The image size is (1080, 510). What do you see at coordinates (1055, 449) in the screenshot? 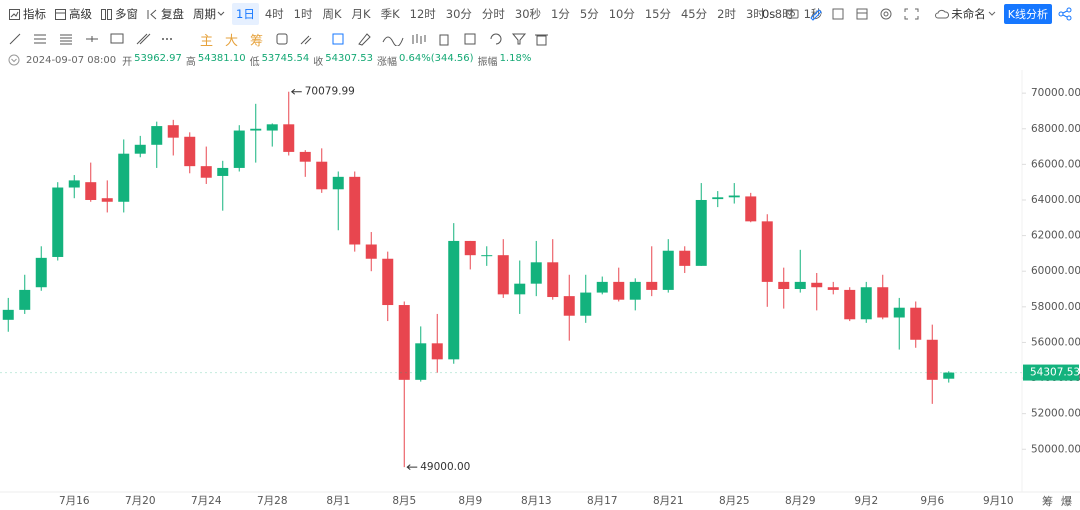
I see `y-tick-label: 50000.00` at bounding box center [1055, 449].